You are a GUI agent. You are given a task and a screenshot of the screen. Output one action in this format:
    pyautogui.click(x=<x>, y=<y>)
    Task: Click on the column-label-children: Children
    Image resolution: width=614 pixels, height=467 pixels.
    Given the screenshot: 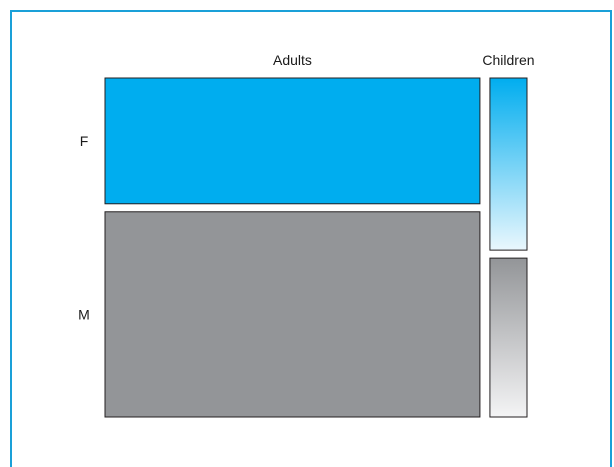 What is the action you would take?
    pyautogui.click(x=508, y=60)
    